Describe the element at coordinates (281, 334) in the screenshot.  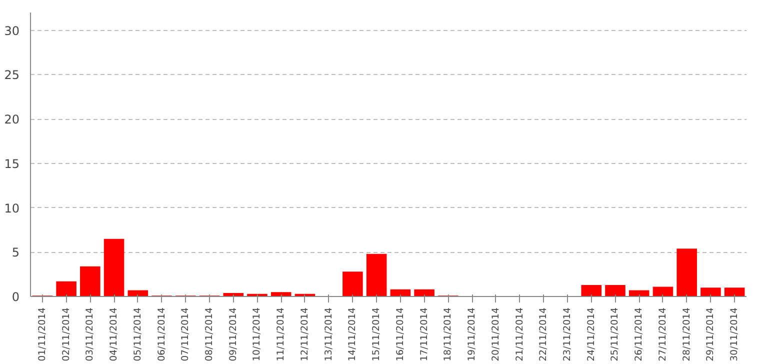
I see `x-tick-label: 11/11/2014` at that location.